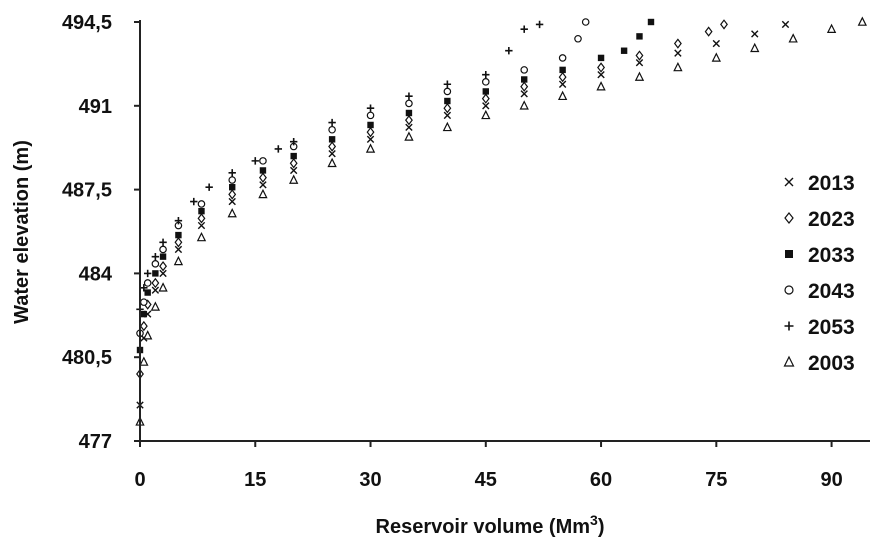 Image resolution: width=872 pixels, height=540 pixels. What do you see at coordinates (831, 327) in the screenshot?
I see `legend-label: 2053` at bounding box center [831, 327].